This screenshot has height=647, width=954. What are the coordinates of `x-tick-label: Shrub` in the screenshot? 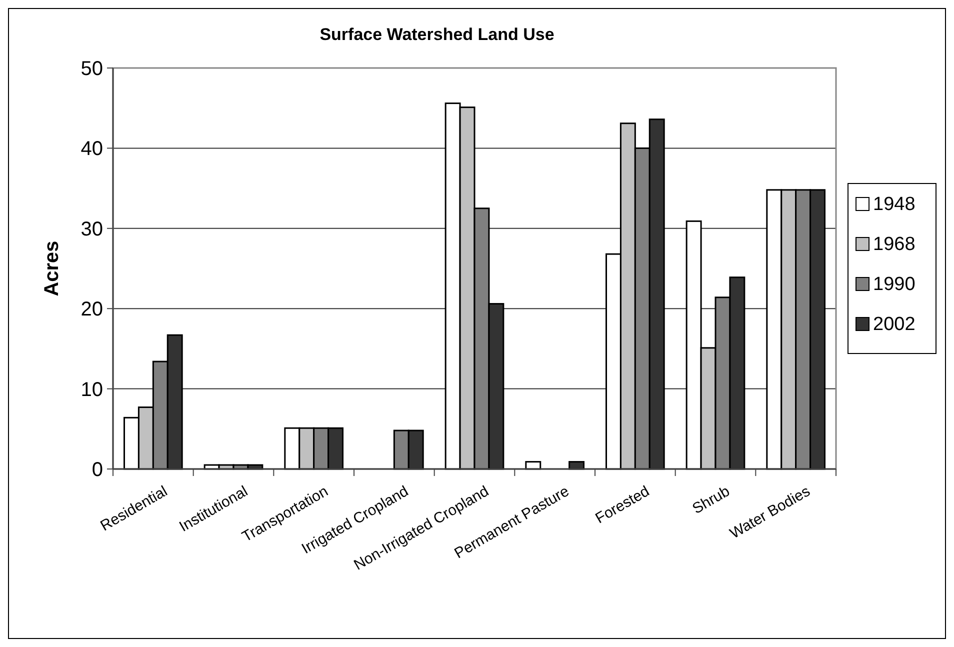 It's located at (711, 500).